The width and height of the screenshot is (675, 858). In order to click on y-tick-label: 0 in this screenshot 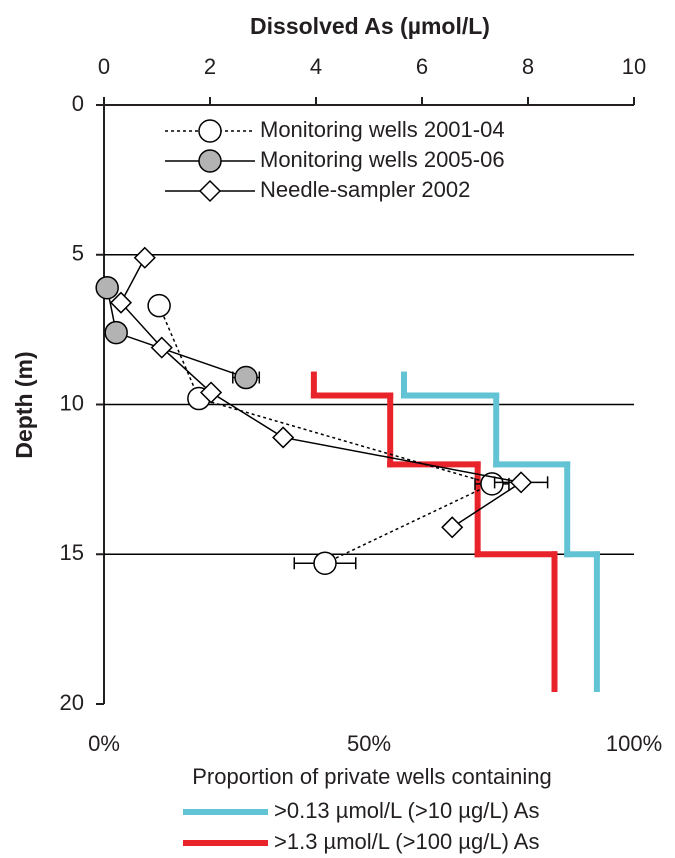, I will do `click(78, 103)`.